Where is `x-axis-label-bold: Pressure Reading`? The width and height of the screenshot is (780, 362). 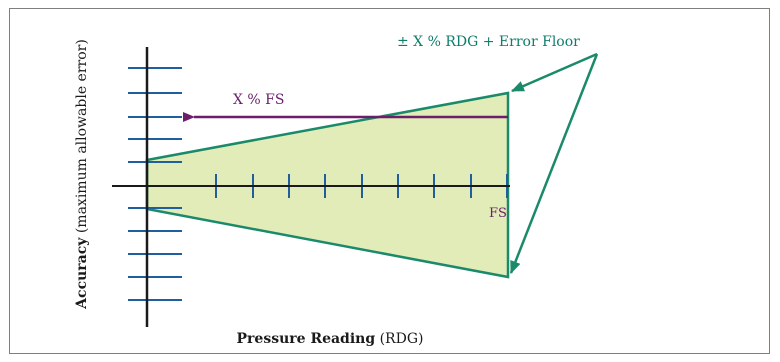 x-axis-label-bold: Pressure Reading is located at coordinates (306, 339).